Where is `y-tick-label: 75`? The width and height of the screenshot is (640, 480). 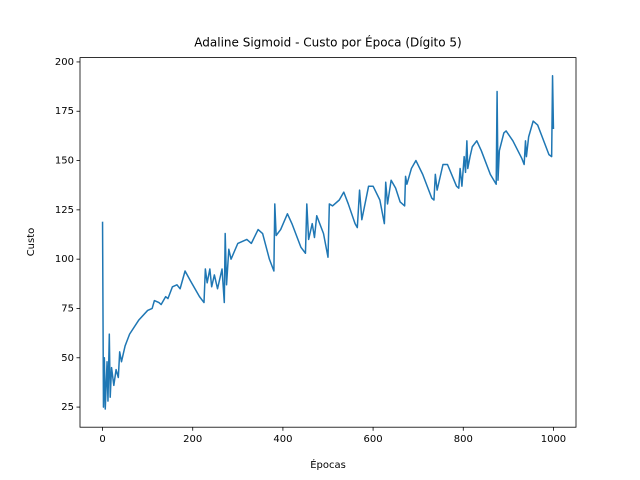 y-tick-label: 75 is located at coordinates (67, 308).